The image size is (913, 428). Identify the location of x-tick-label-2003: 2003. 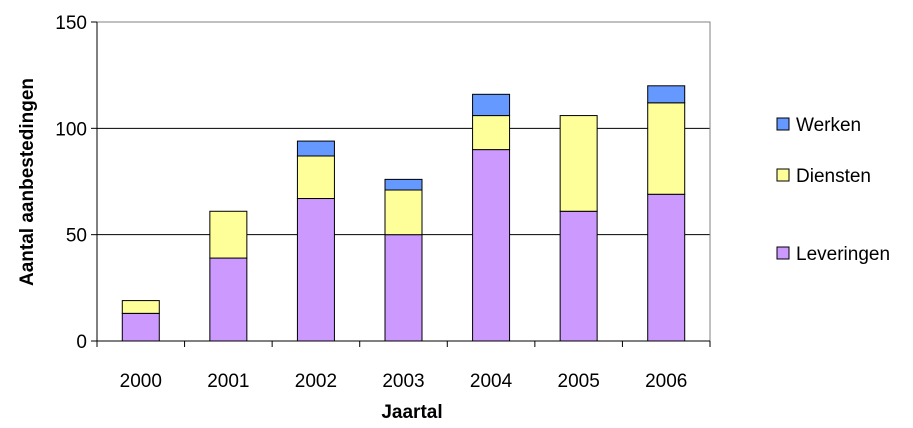
(403, 381).